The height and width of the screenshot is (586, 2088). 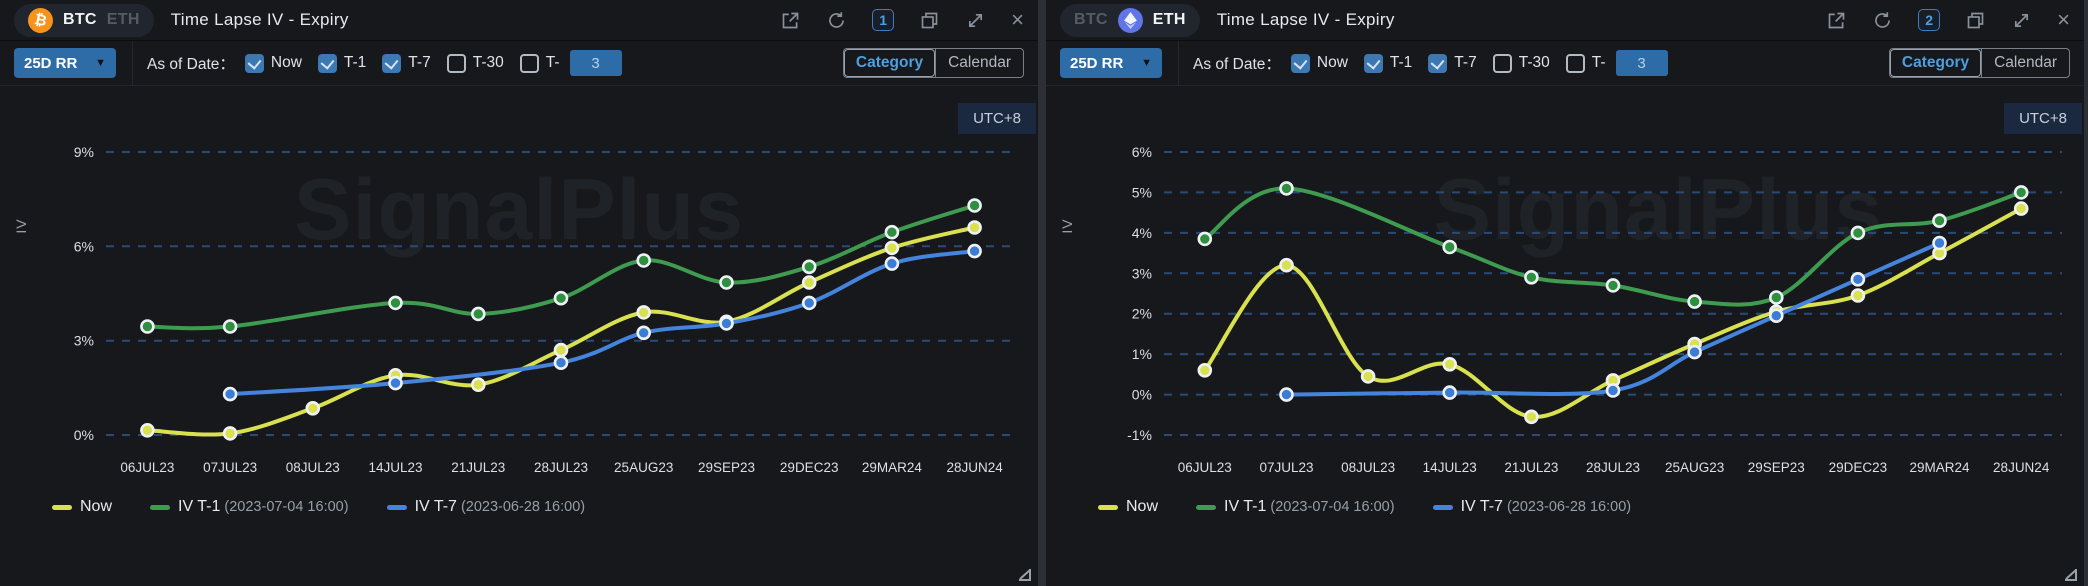 What do you see at coordinates (1205, 467) in the screenshot?
I see `svg-text: 06JUL23` at bounding box center [1205, 467].